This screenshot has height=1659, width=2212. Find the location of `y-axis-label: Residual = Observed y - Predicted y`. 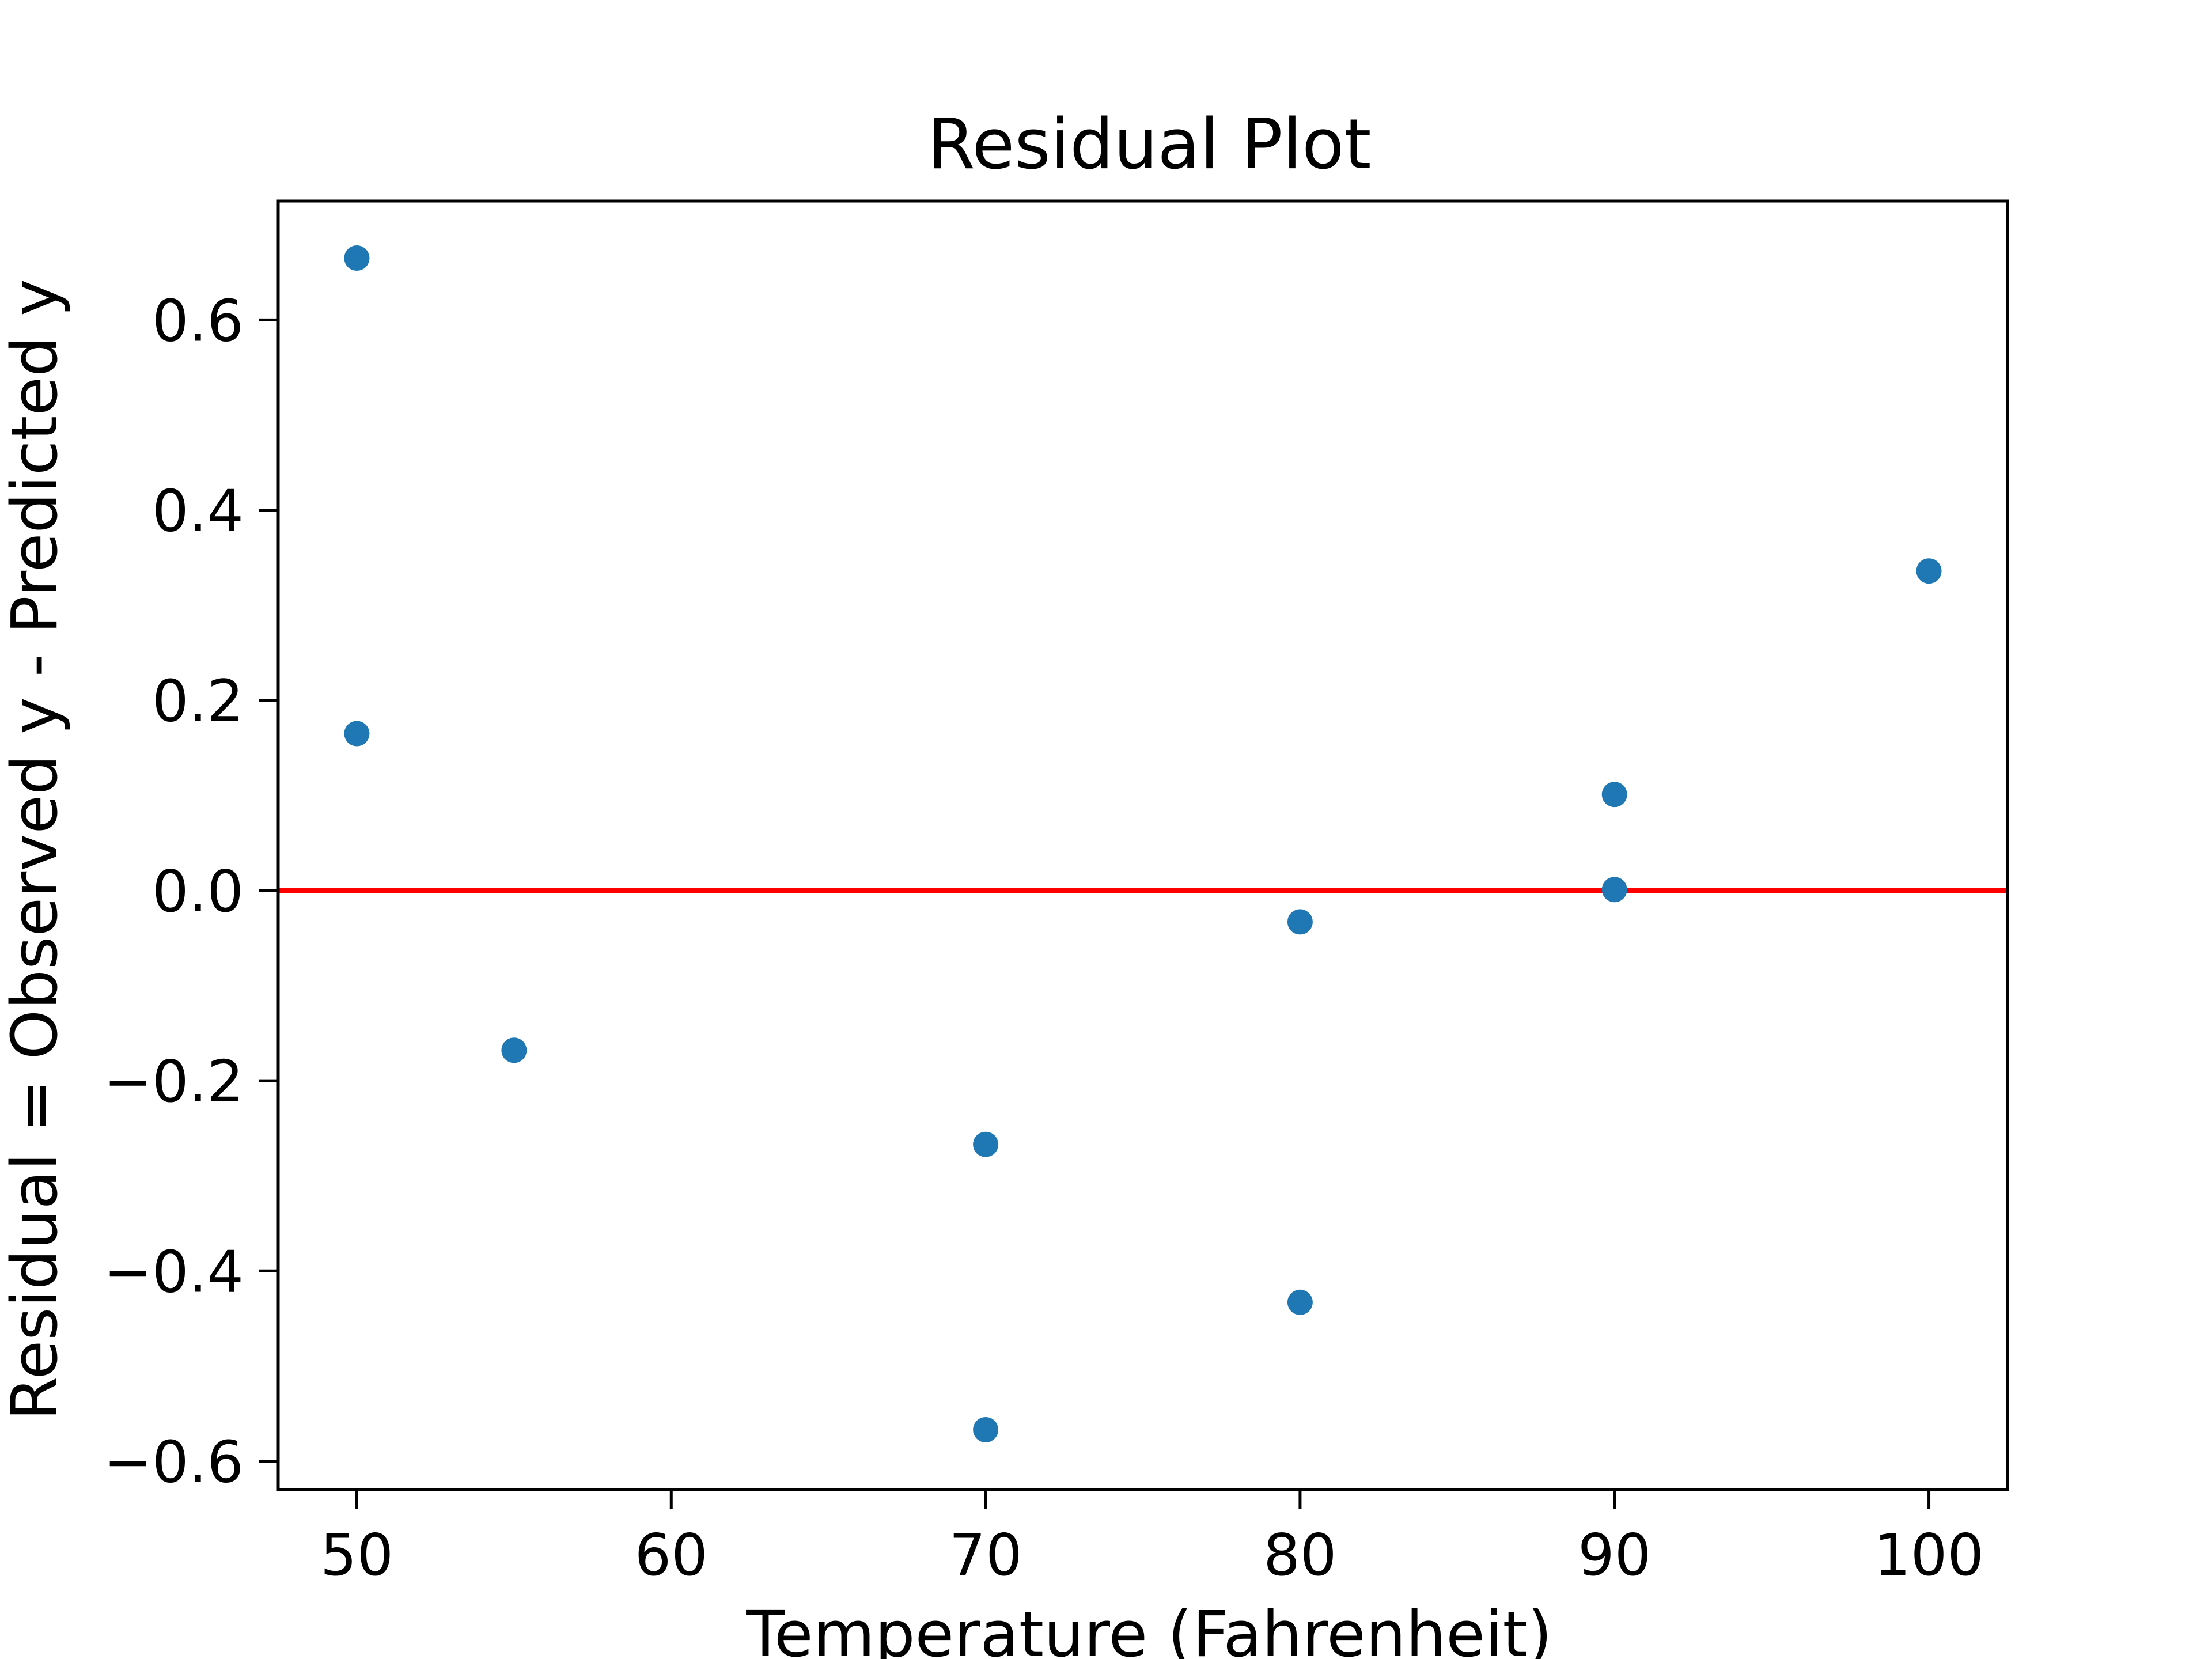

y-axis-label: Residual = Observed y - Predicted y is located at coordinates (35, 850).